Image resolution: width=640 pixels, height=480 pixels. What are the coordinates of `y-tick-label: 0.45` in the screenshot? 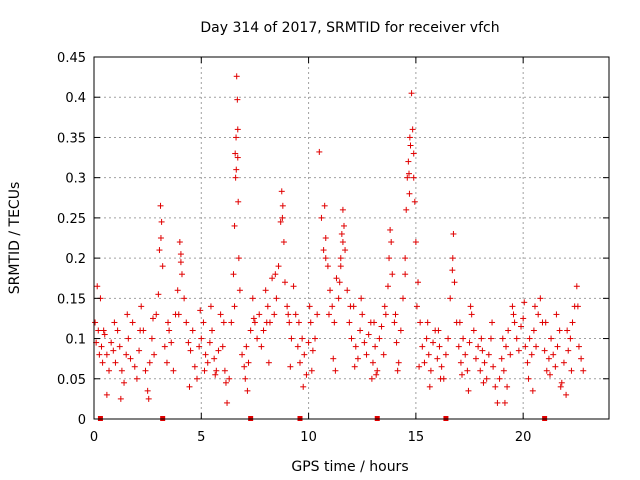 It's located at (71, 58).